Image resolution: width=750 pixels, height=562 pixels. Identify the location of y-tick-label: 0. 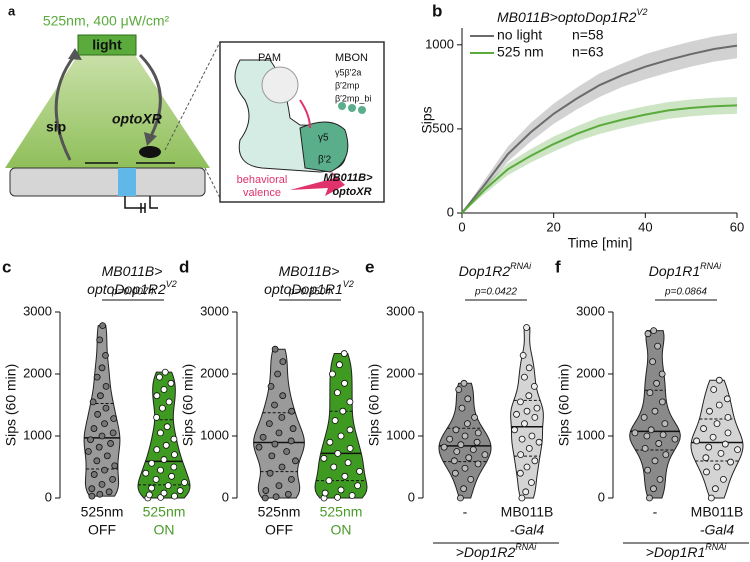
(225, 496).